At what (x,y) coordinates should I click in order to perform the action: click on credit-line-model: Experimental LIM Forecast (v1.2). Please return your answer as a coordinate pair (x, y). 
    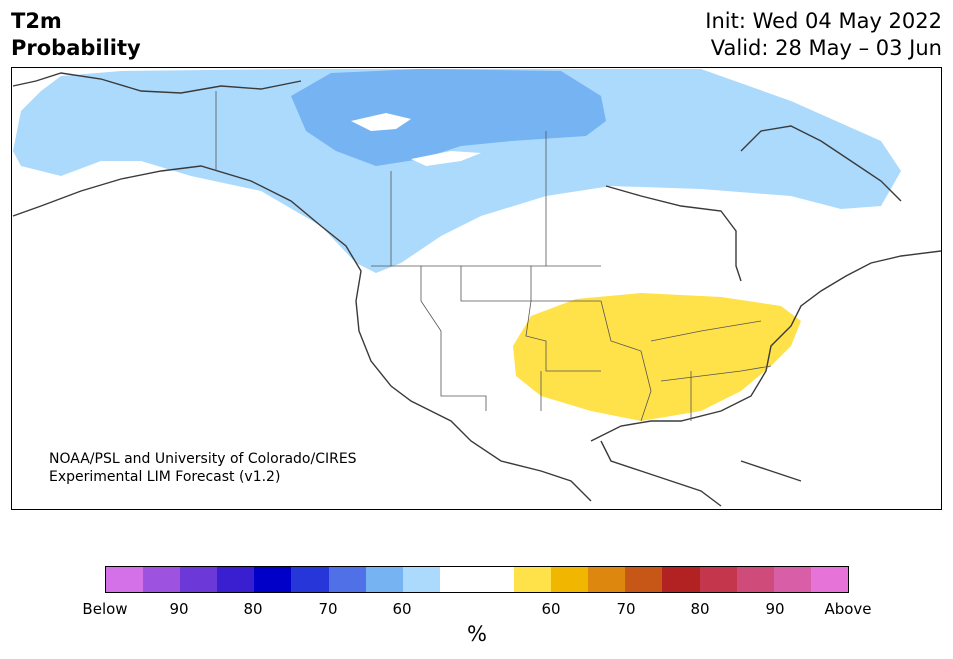
    Looking at the image, I should click on (165, 477).